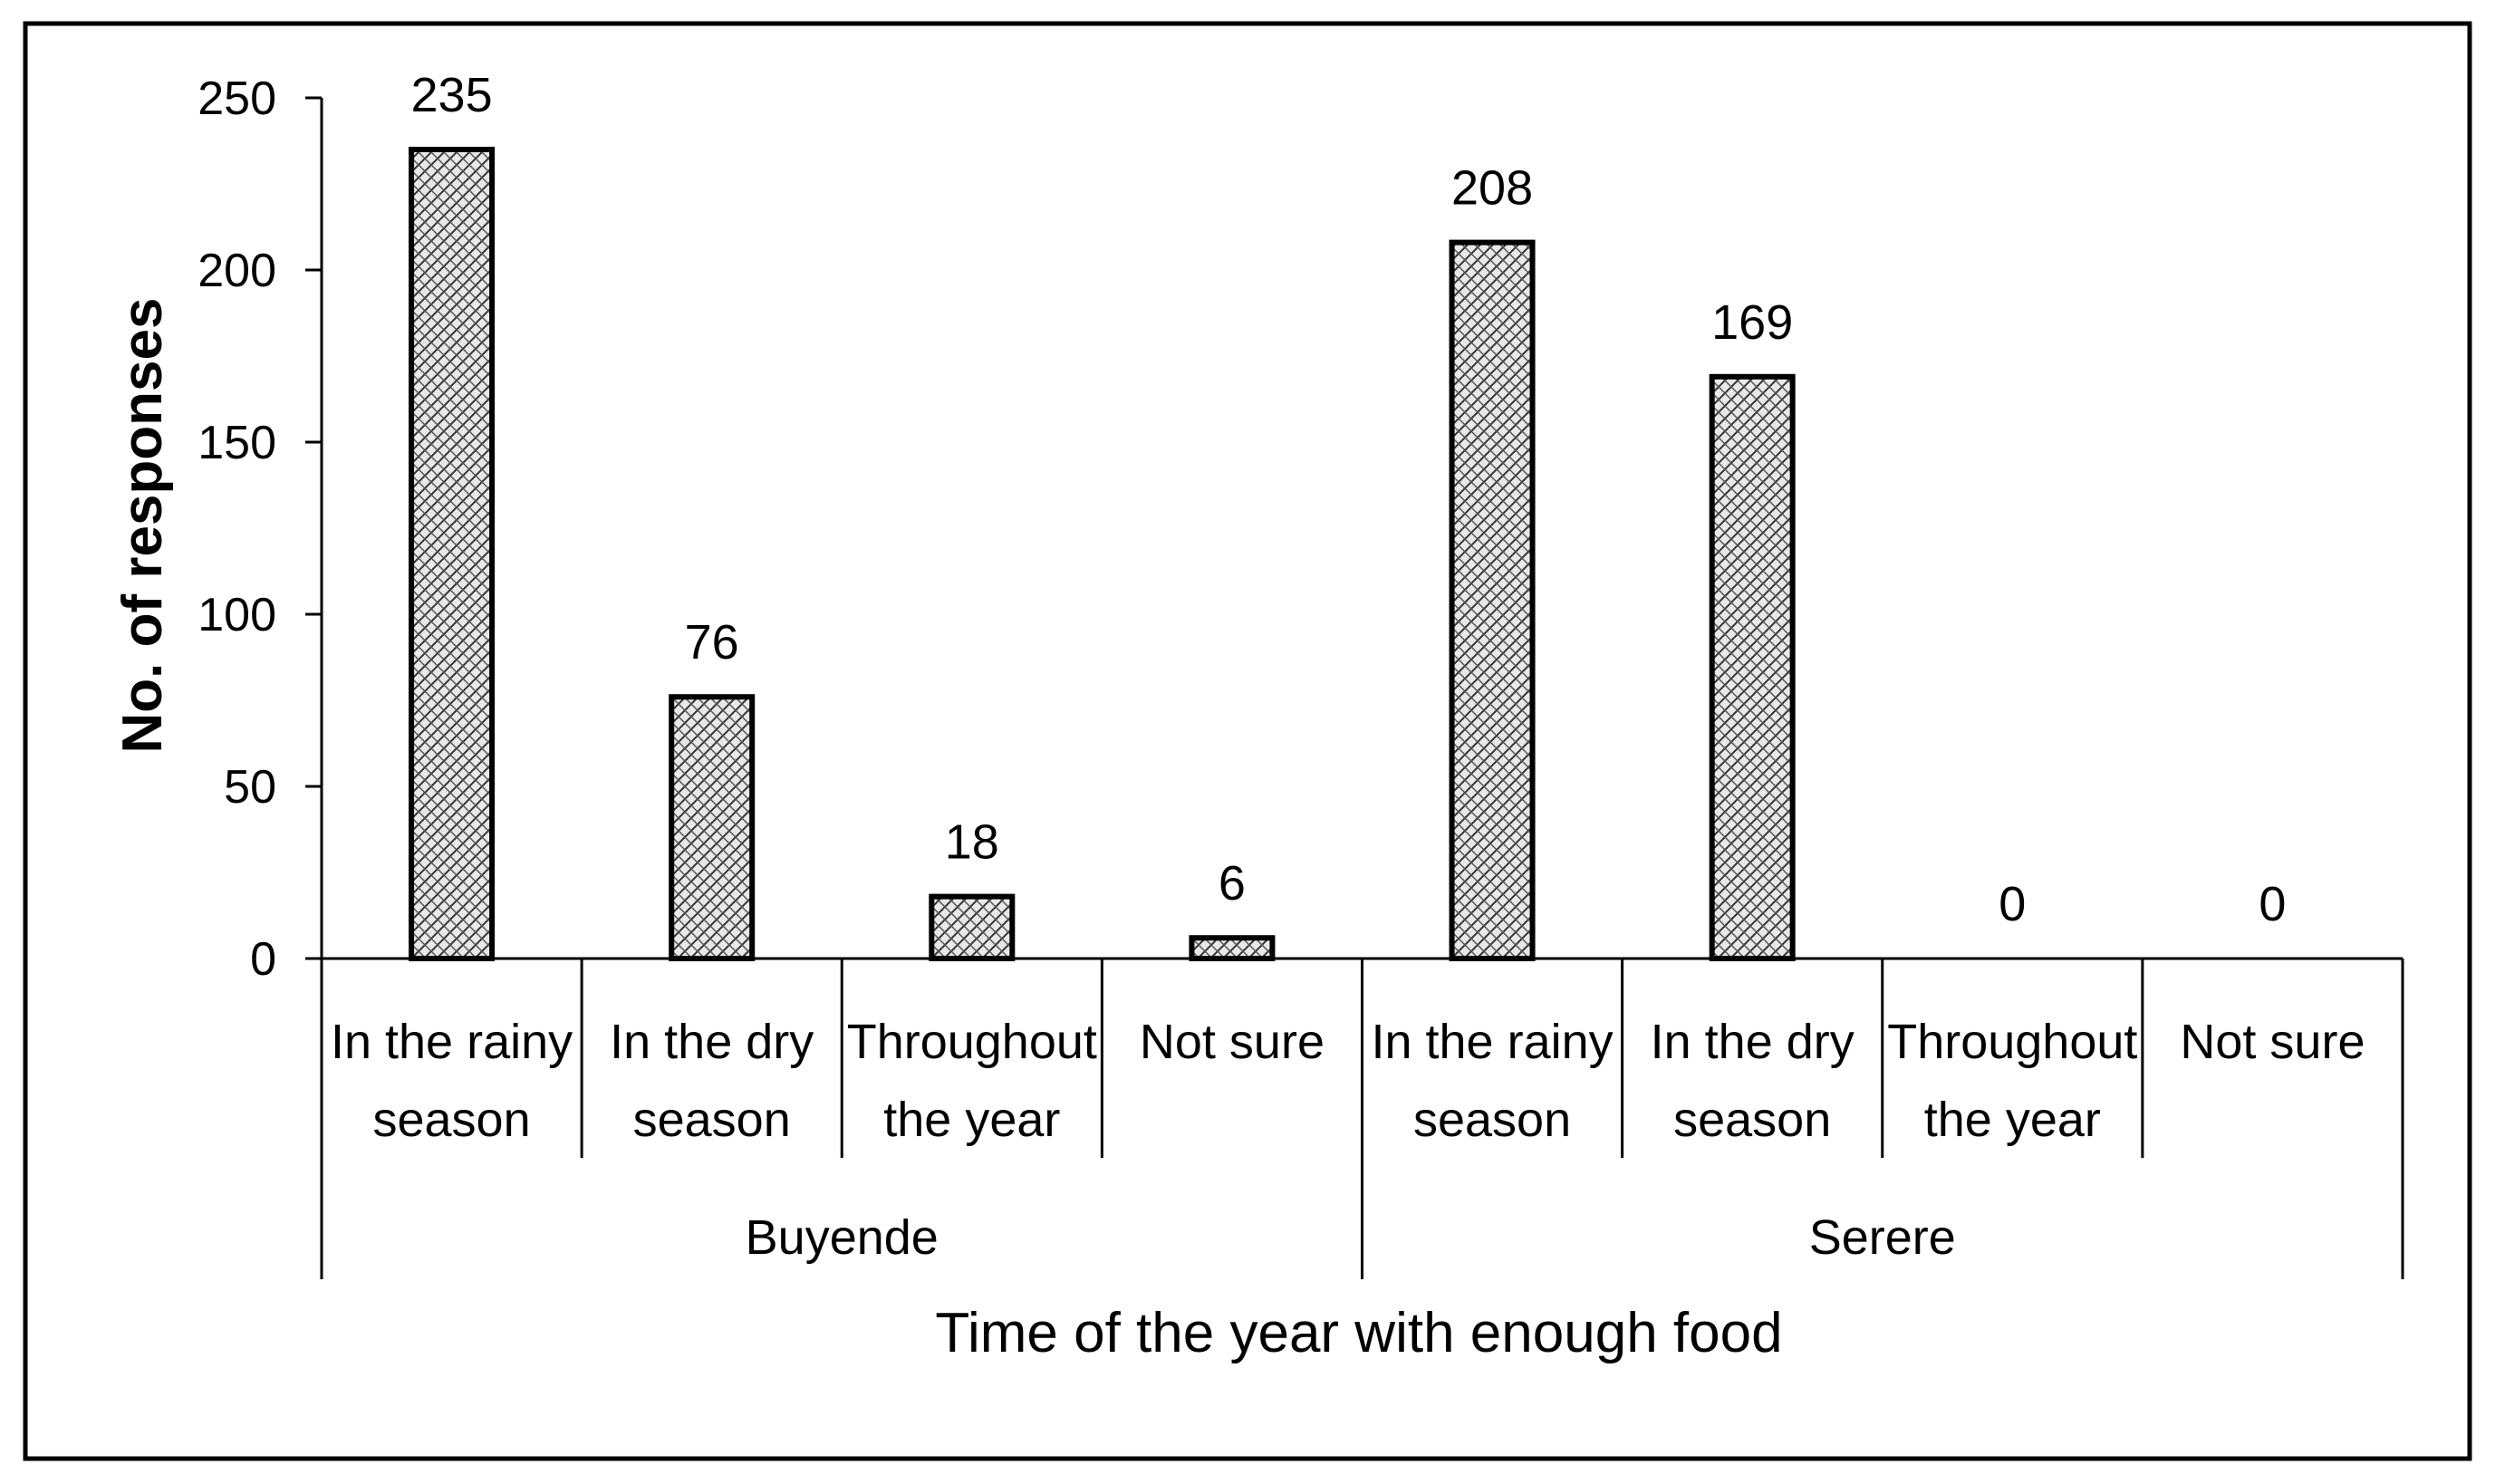 This screenshot has width=2495, height=1484. I want to click on y-tick-label: 150, so click(236, 443).